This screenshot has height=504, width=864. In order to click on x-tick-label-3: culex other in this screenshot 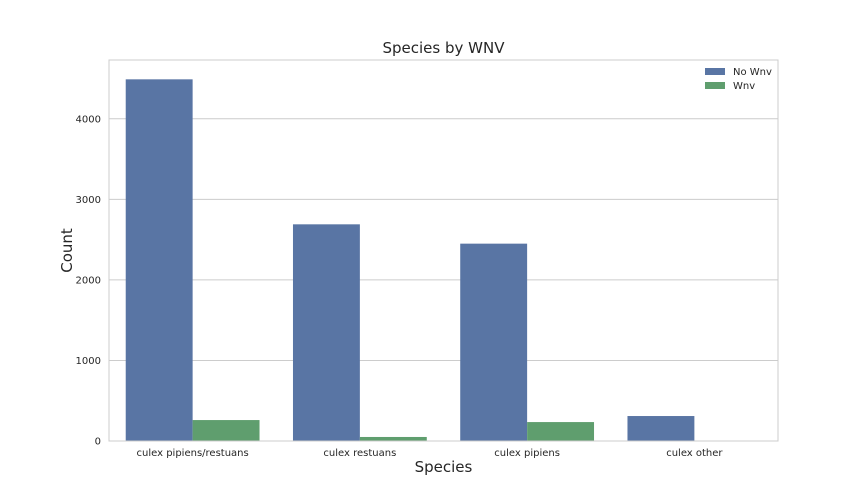, I will do `click(694, 453)`.